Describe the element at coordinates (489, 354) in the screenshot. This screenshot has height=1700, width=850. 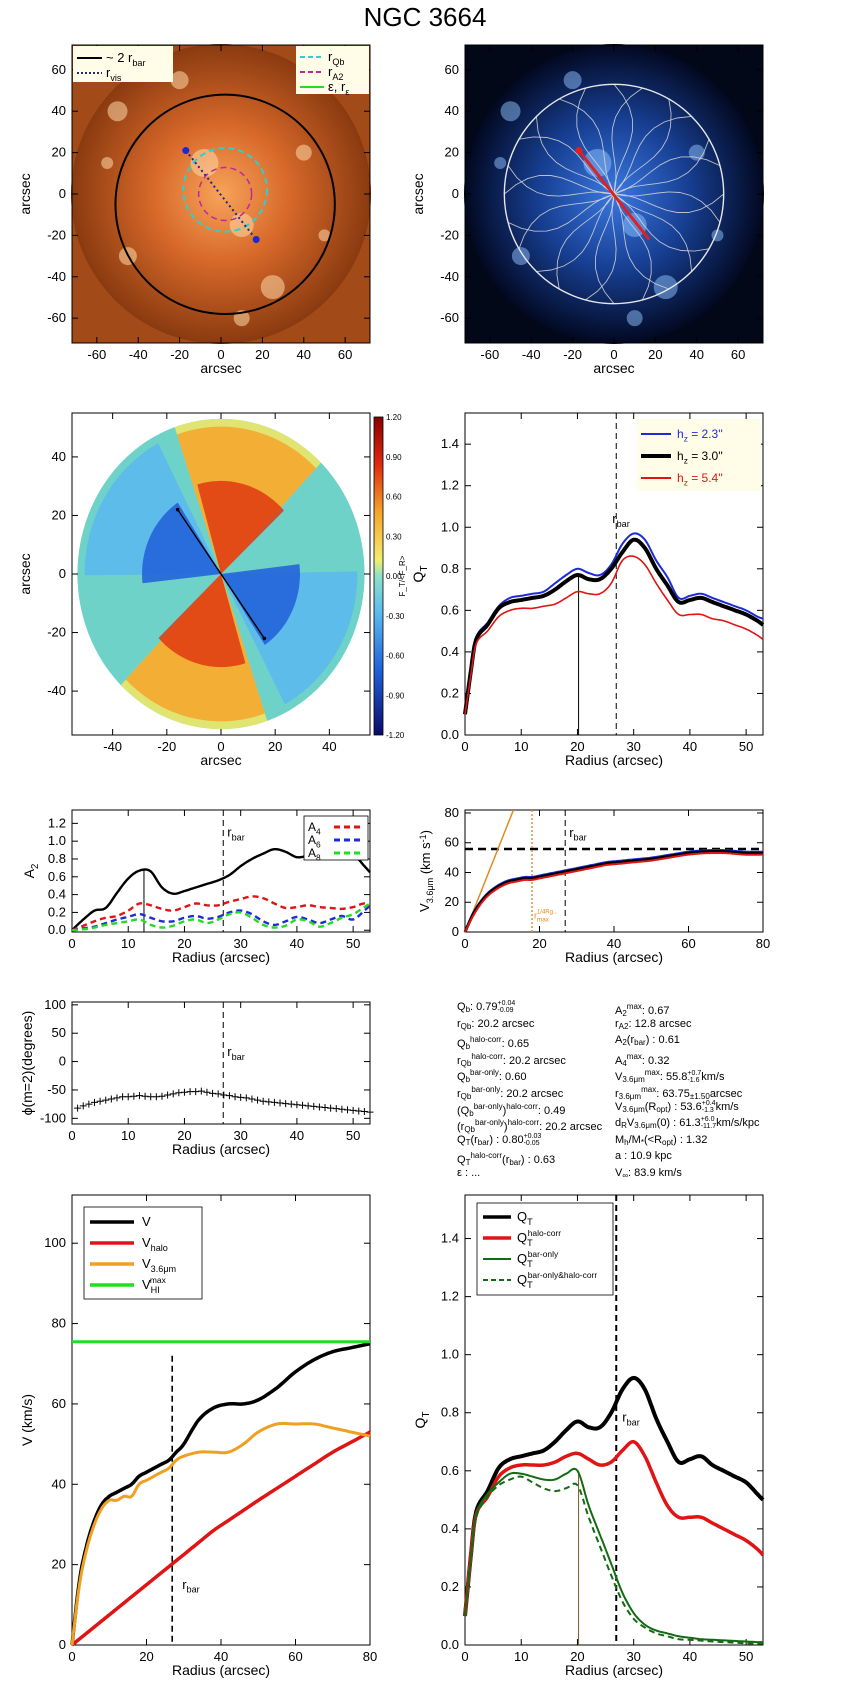
I see `x-tick-label: -60` at that location.